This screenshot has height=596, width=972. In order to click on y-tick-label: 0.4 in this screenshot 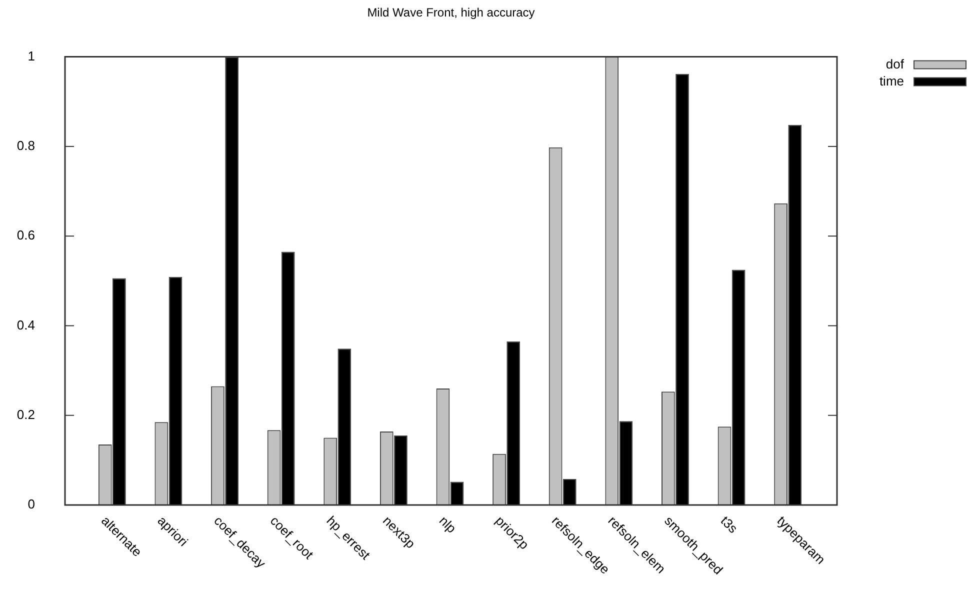, I will do `click(25, 324)`.